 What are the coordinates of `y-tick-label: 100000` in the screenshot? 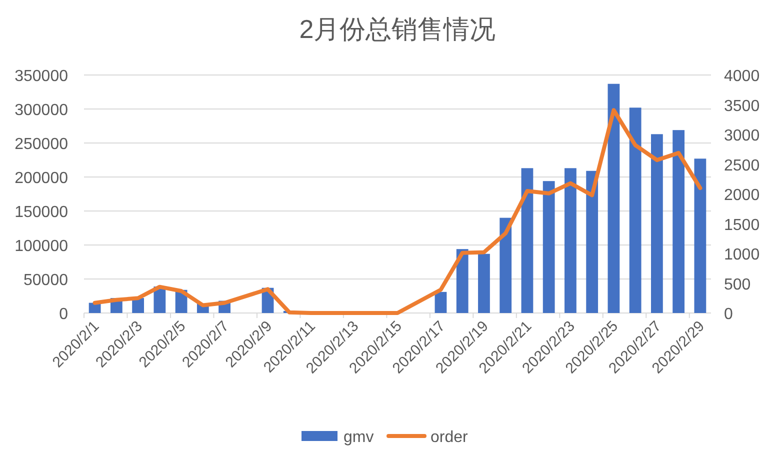 It's located at (41, 246).